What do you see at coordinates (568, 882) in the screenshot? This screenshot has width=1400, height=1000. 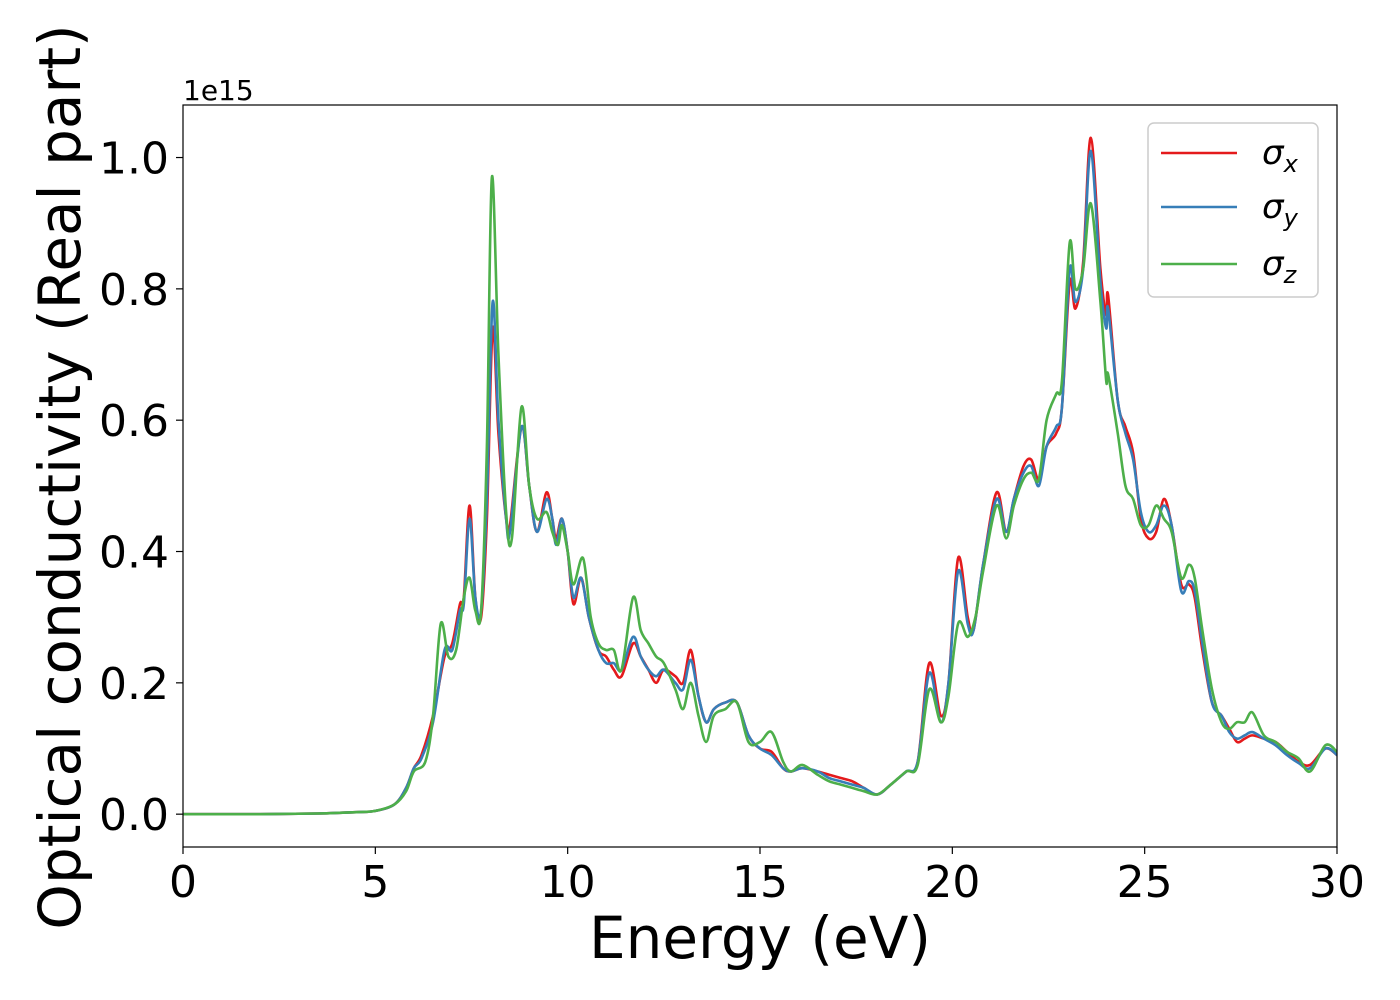 I see `x-tick-label: 10` at bounding box center [568, 882].